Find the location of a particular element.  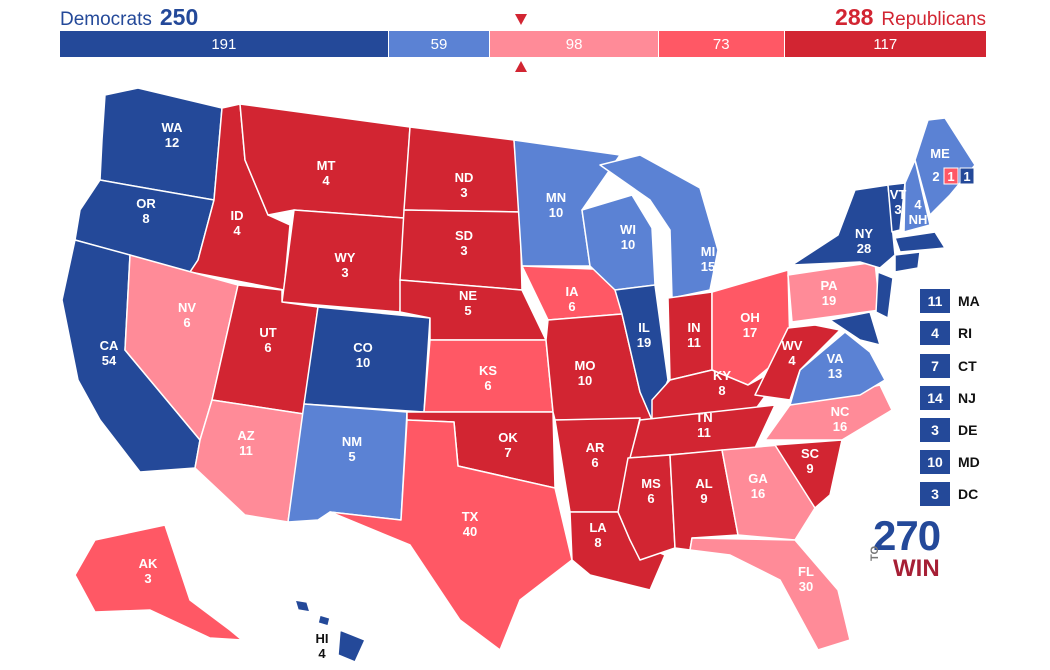

state-wv is located at coordinates (797, 362).